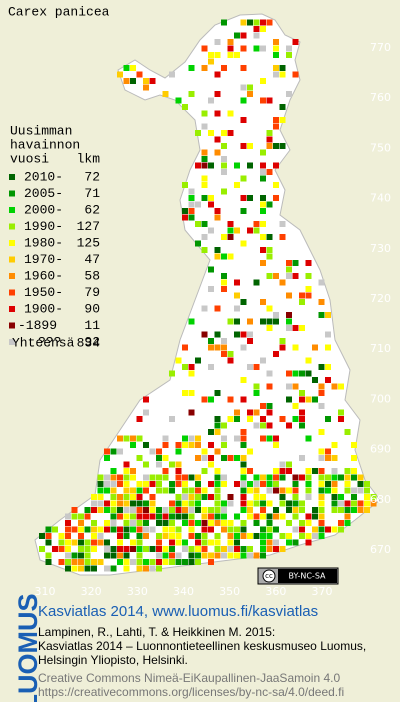  What do you see at coordinates (45, 144) in the screenshot?
I see `legend-heading: havainnon` at bounding box center [45, 144].